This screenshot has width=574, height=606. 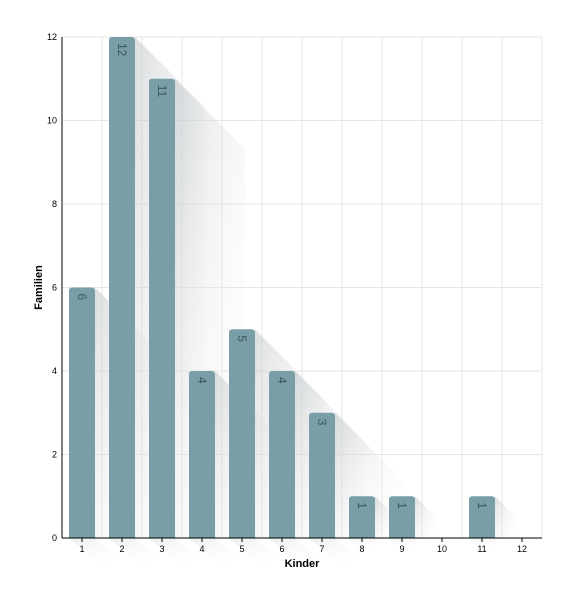 I want to click on y-tick-label: 4, so click(x=54, y=371).